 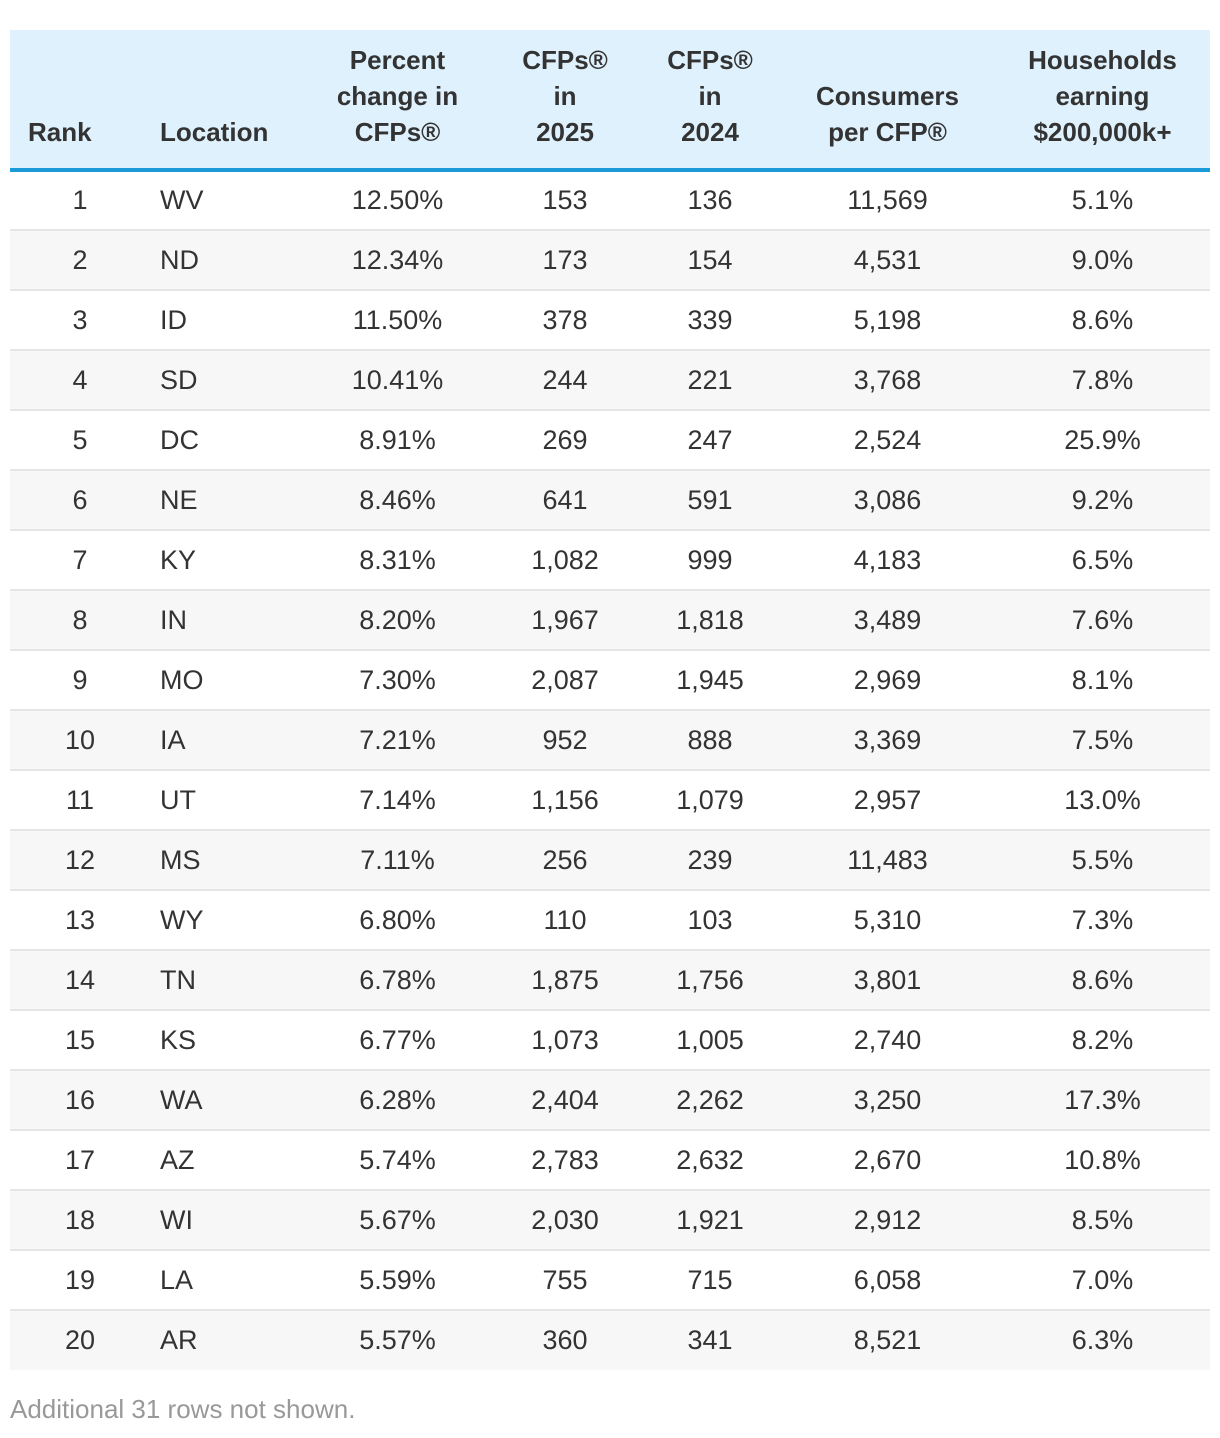 I want to click on cell-cfps-2024: 999, so click(x=710, y=560).